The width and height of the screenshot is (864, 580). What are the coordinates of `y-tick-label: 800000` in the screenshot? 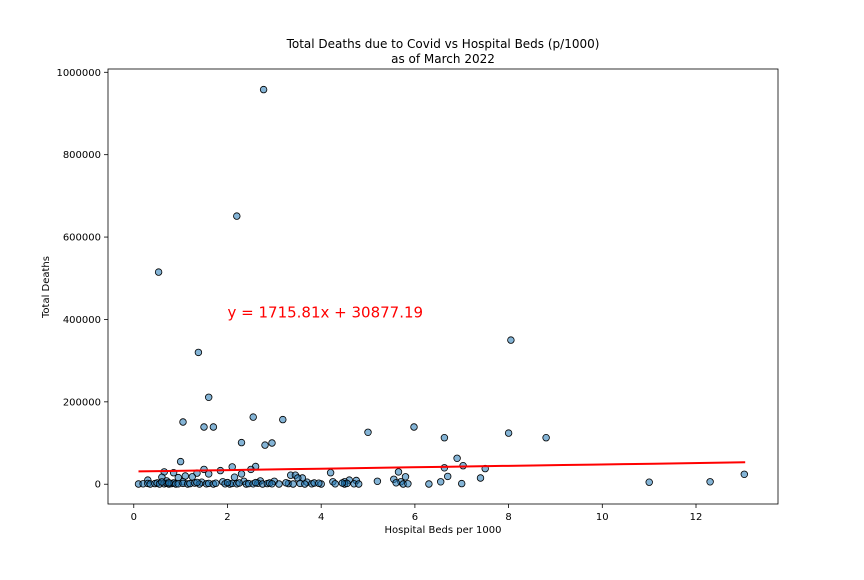 It's located at (82, 155).